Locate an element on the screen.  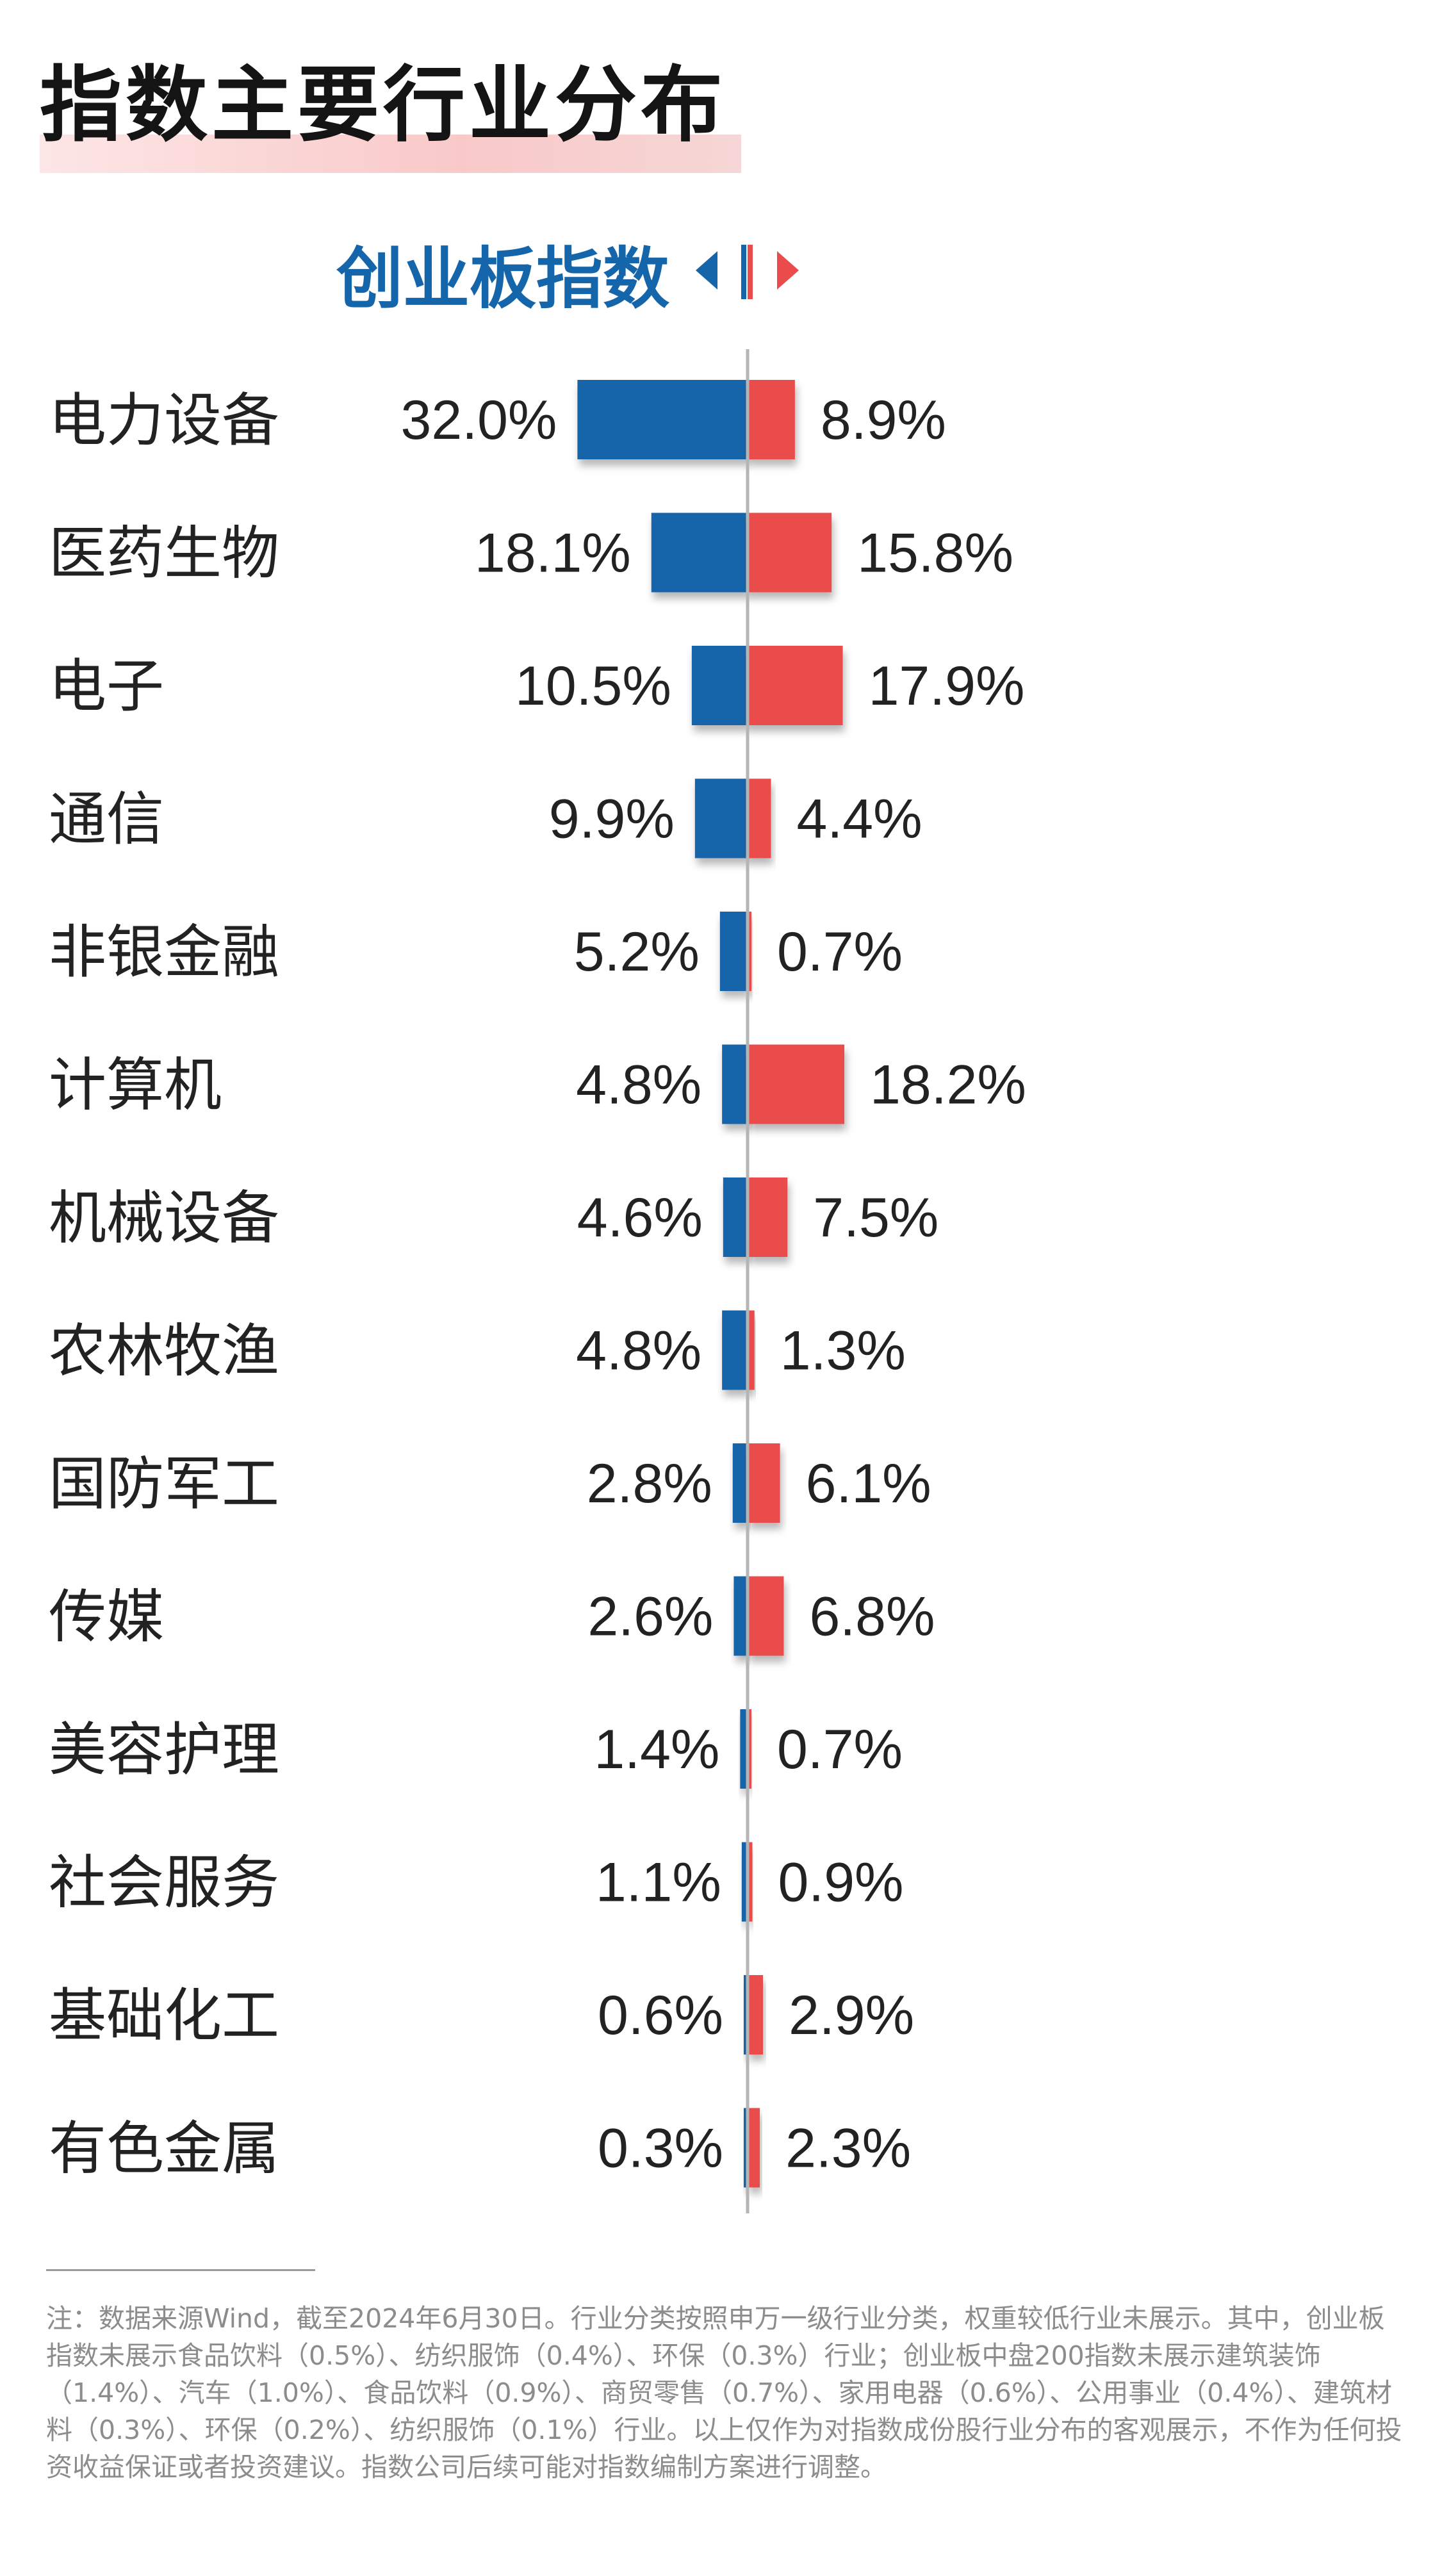
title-block: 指数主要行业分布 is located at coordinates (392, 112).